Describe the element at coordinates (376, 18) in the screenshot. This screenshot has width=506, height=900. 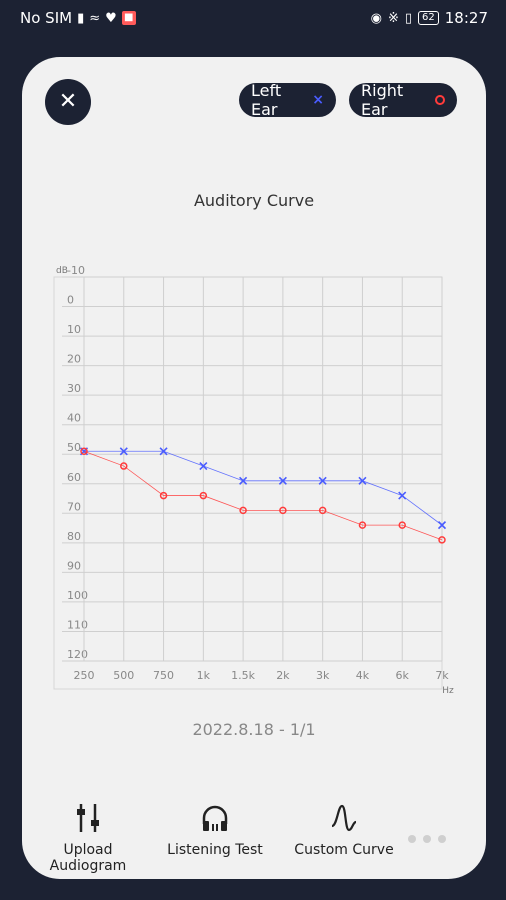
I see `eye-icon: ◉` at that location.